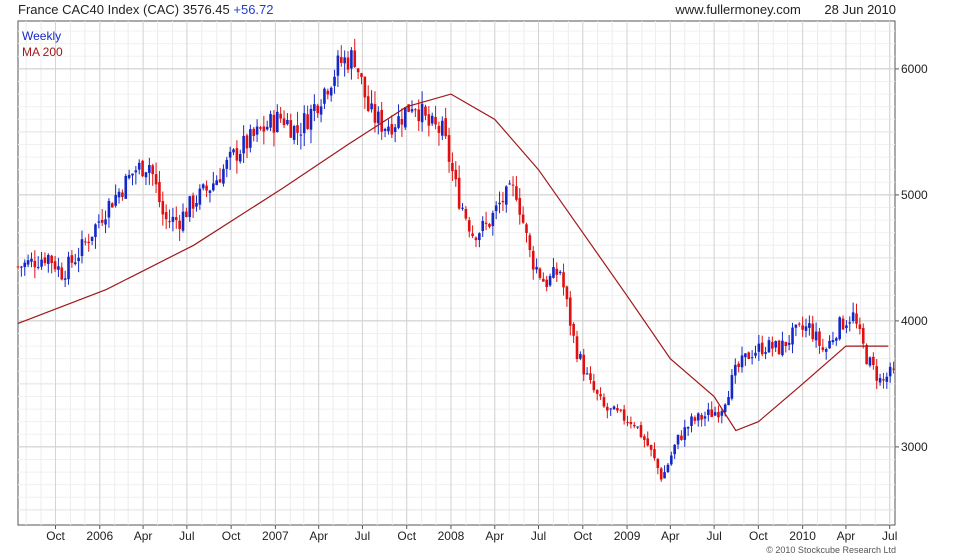  What do you see at coordinates (42, 52) in the screenshot?
I see `legend-ma200: MA 200` at bounding box center [42, 52].